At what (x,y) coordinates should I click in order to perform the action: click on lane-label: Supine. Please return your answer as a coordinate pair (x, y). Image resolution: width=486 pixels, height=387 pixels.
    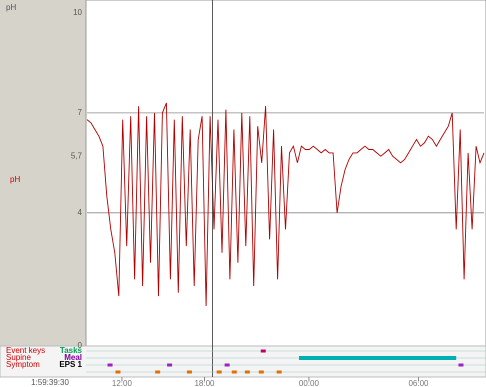
    Looking at the image, I should click on (18, 357).